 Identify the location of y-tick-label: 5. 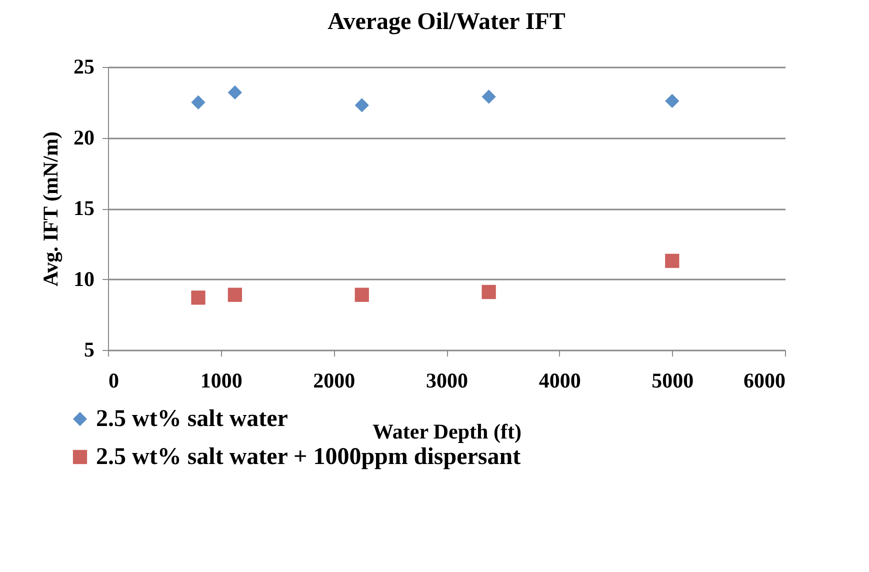
(89, 350).